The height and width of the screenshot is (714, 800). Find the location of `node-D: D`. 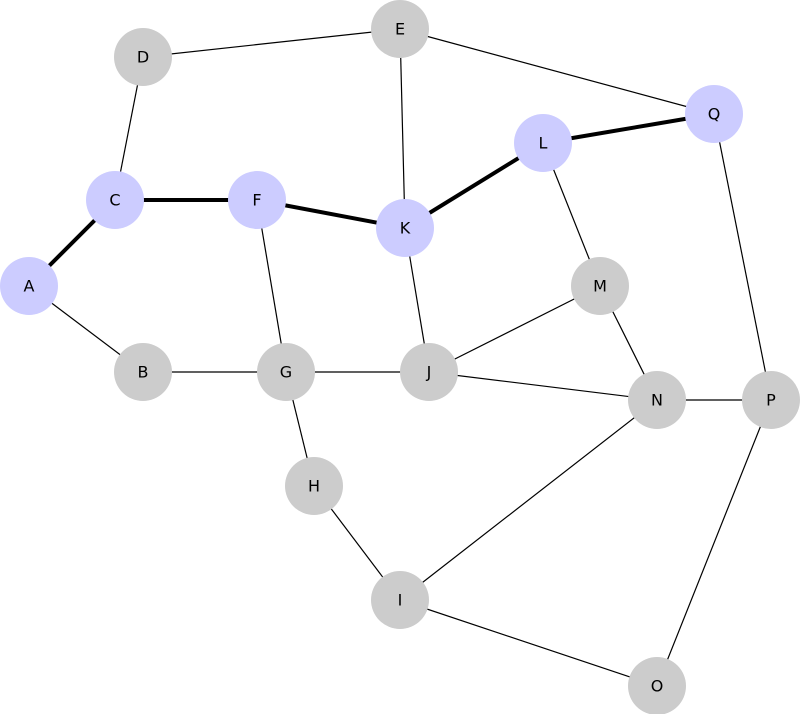

node-D: D is located at coordinates (143, 57).